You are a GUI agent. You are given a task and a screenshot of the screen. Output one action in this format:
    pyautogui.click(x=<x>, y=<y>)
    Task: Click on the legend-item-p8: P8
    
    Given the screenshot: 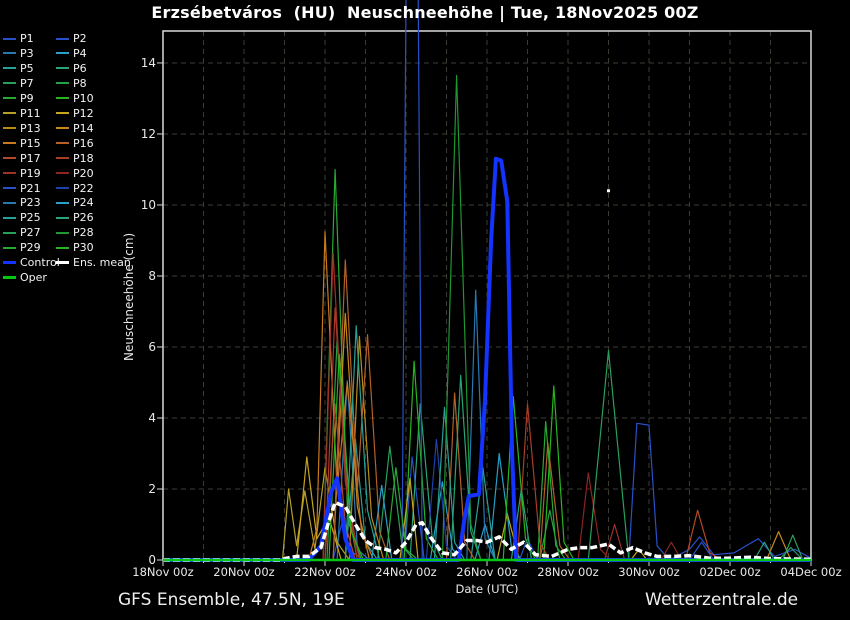 What is the action you would take?
    pyautogui.click(x=71, y=83)
    